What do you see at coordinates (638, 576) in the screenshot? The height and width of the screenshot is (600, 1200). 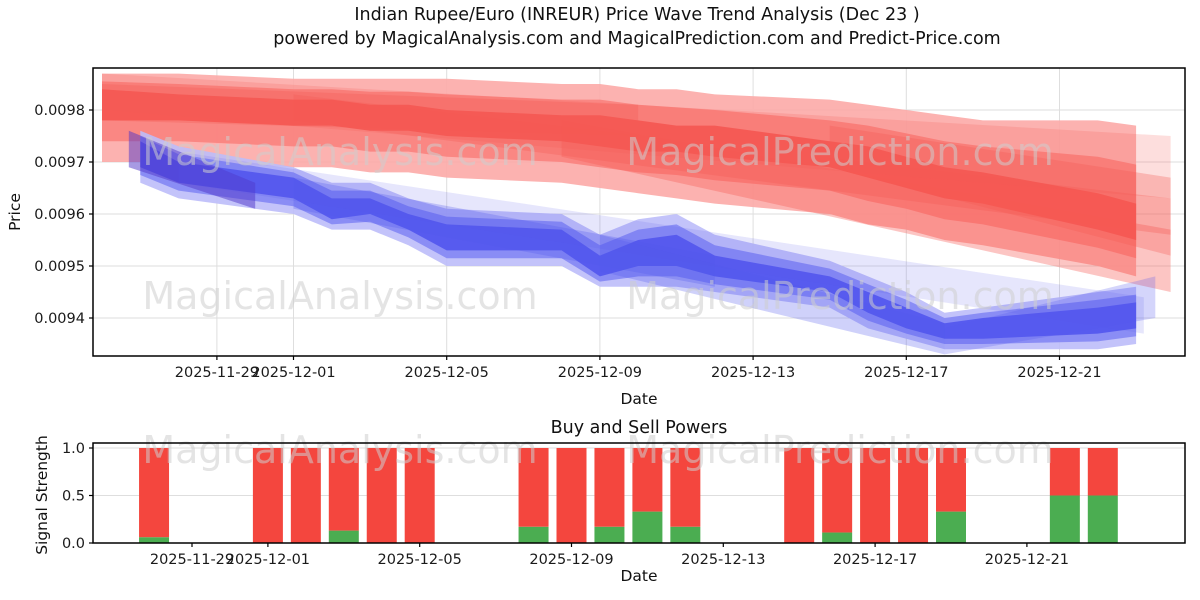 I see `date-axis-label-bottom: Date` at bounding box center [638, 576].